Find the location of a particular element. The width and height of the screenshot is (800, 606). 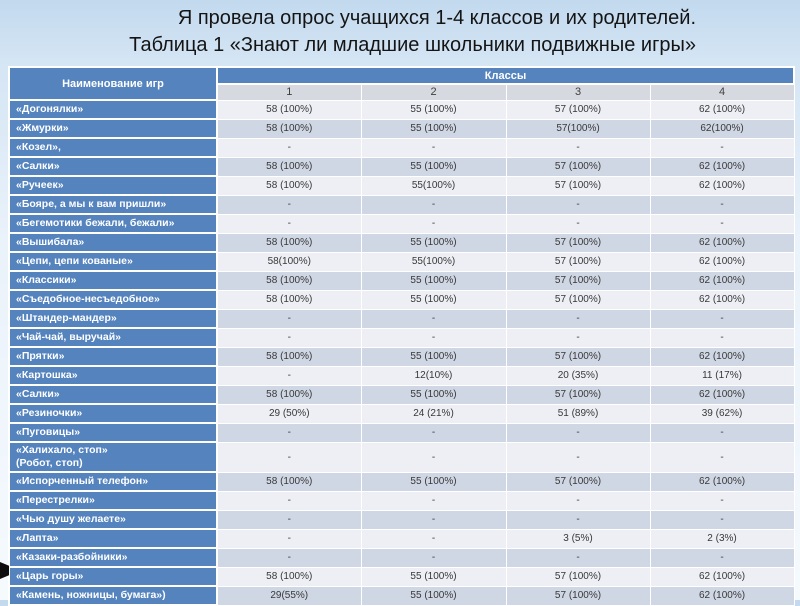

table-row: «Пуговицы» - - - - is located at coordinates (401, 432).